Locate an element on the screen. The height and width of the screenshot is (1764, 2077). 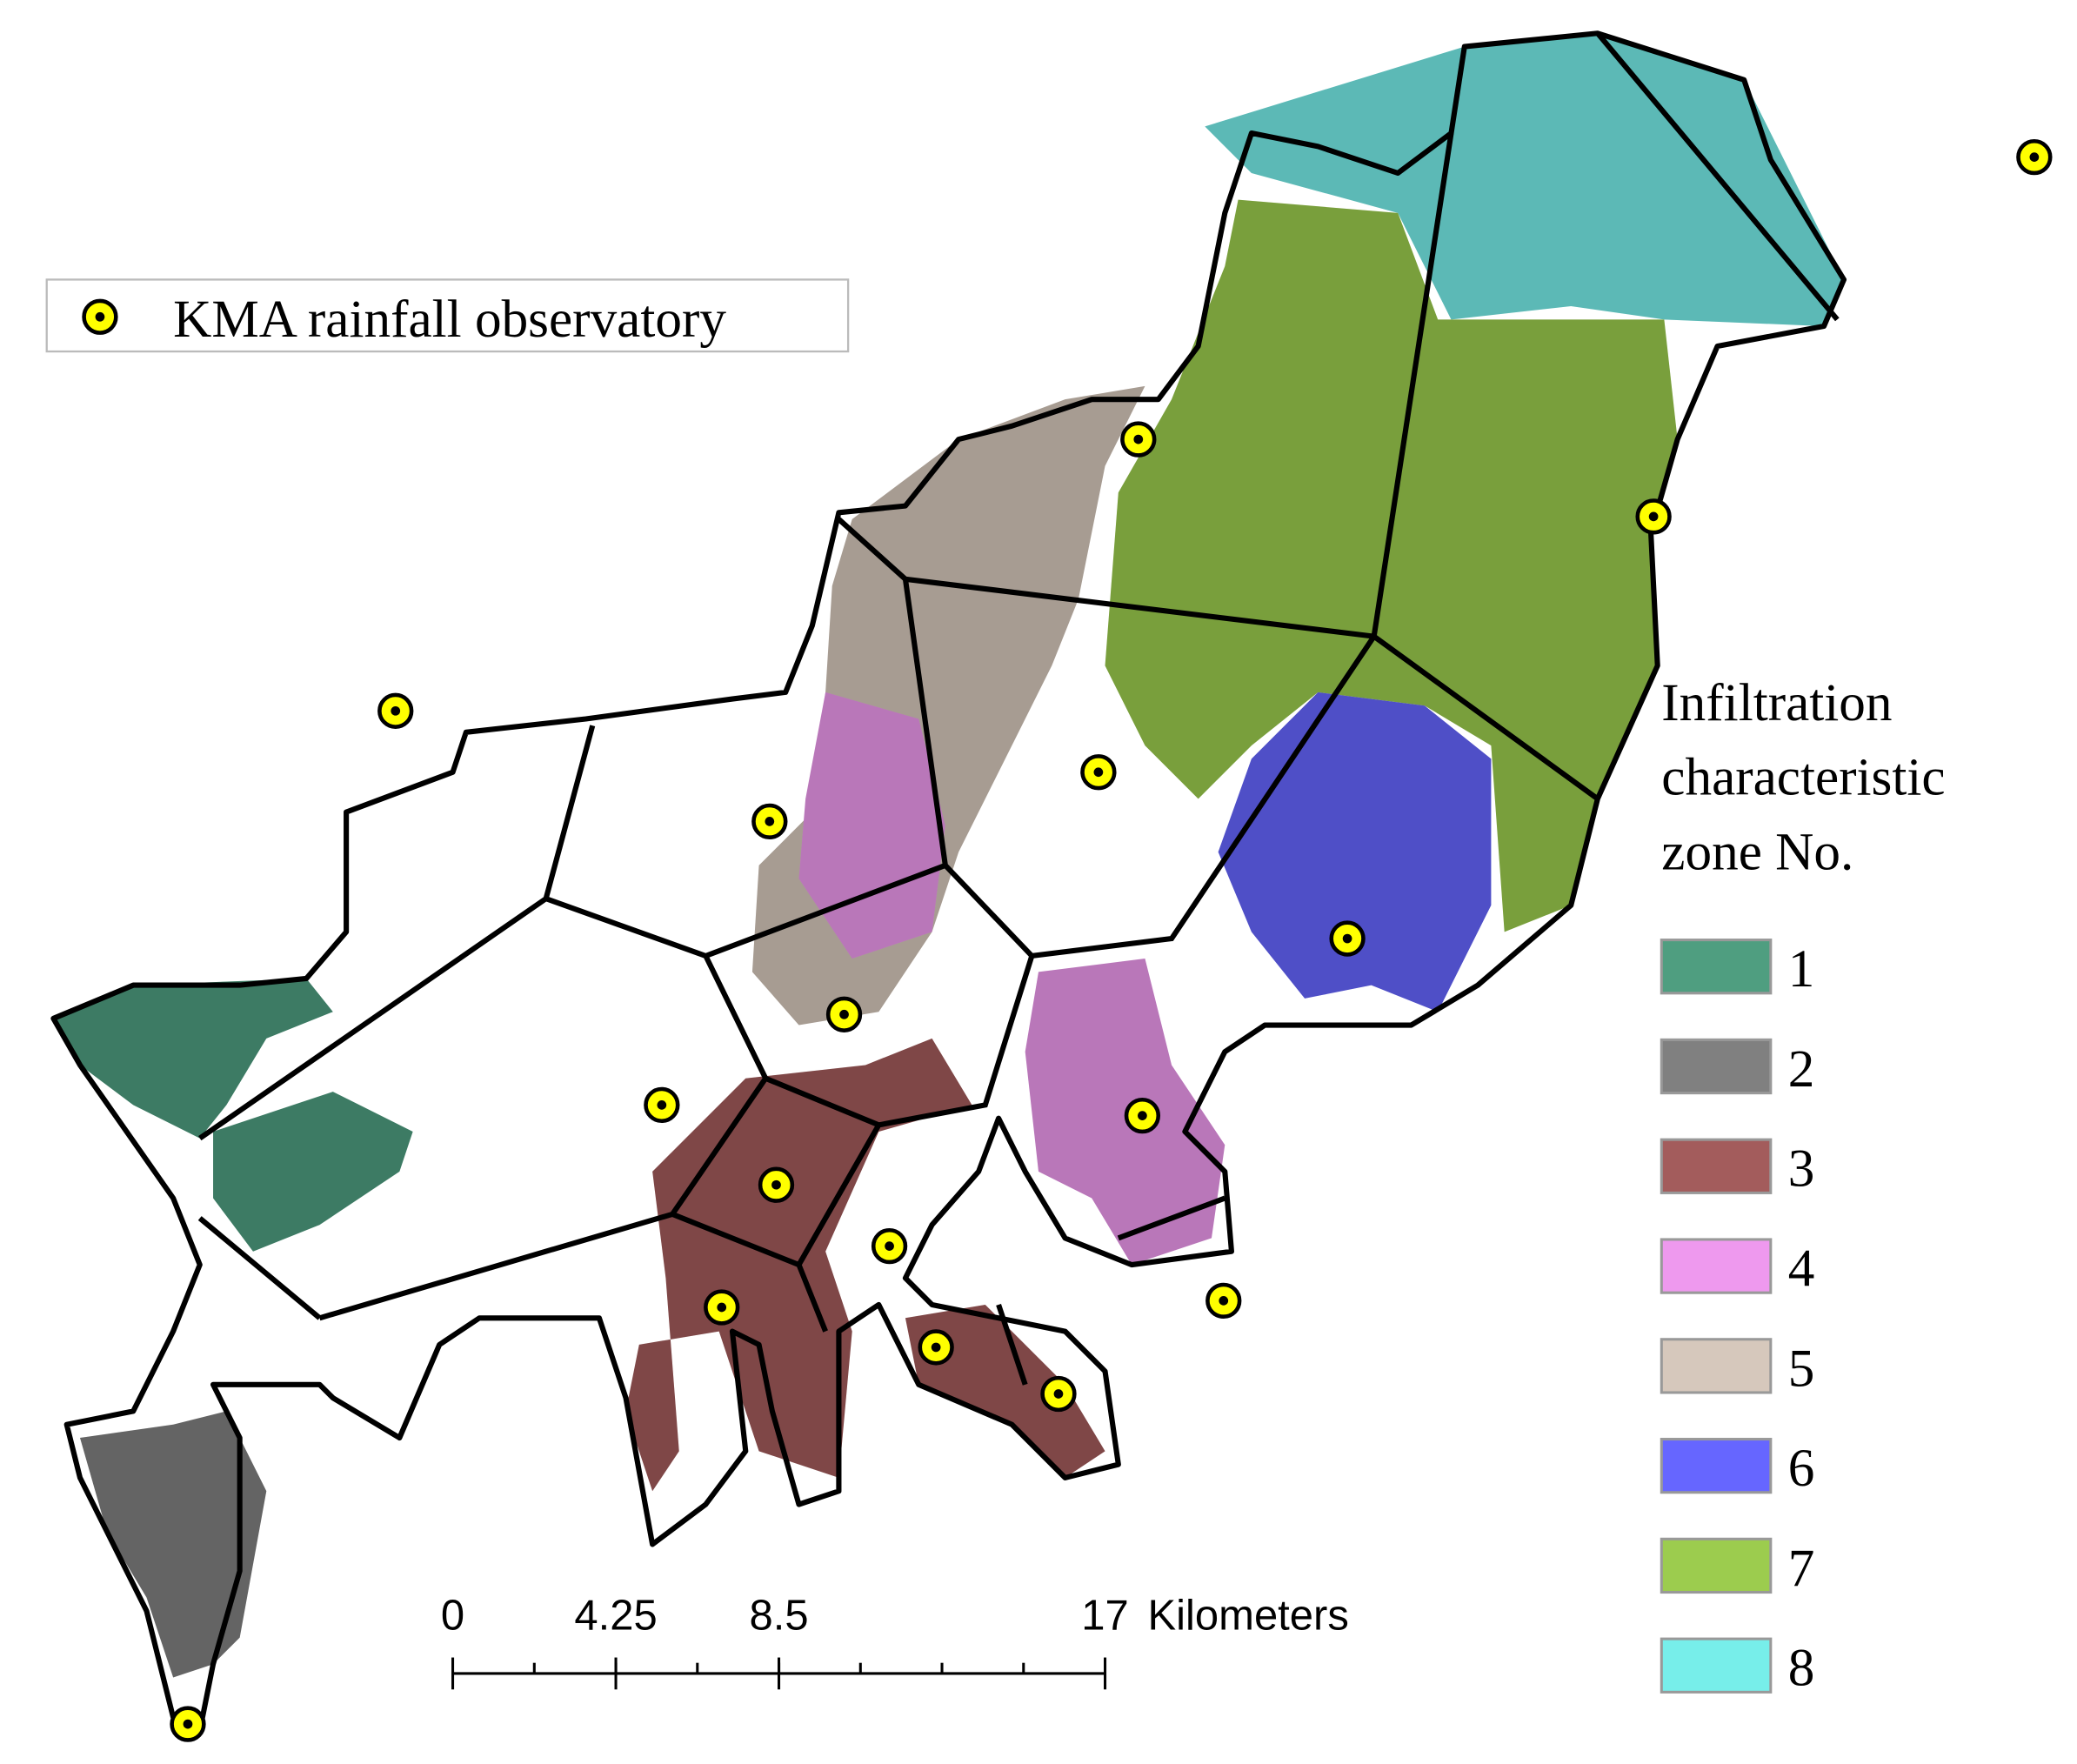
scale-unit: Kilometers is located at coordinates (1248, 1615).